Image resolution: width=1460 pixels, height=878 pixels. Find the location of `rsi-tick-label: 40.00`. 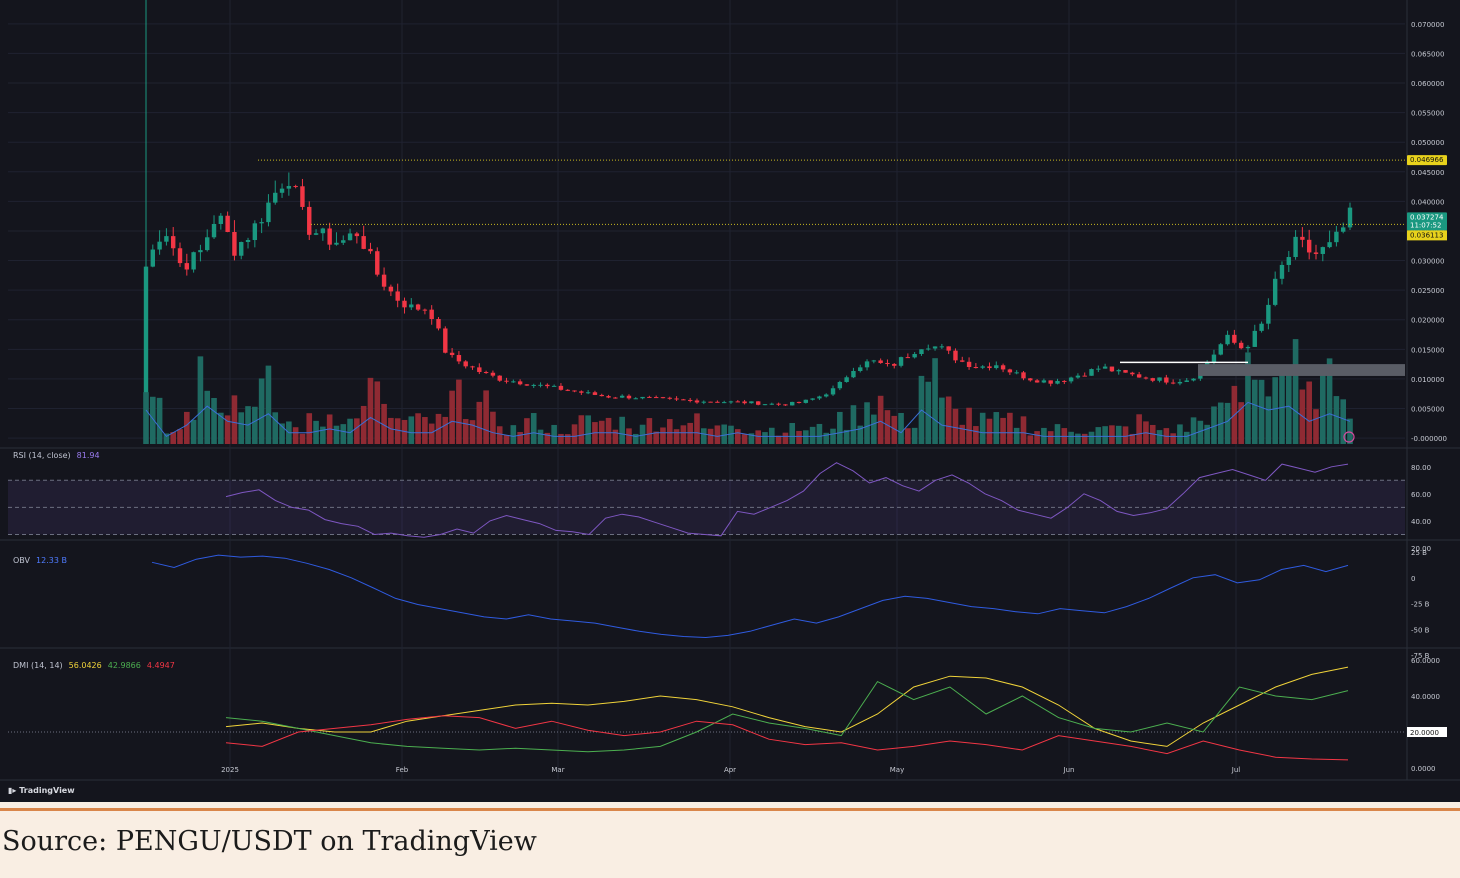

rsi-tick-label: 40.00 is located at coordinates (1421, 522).